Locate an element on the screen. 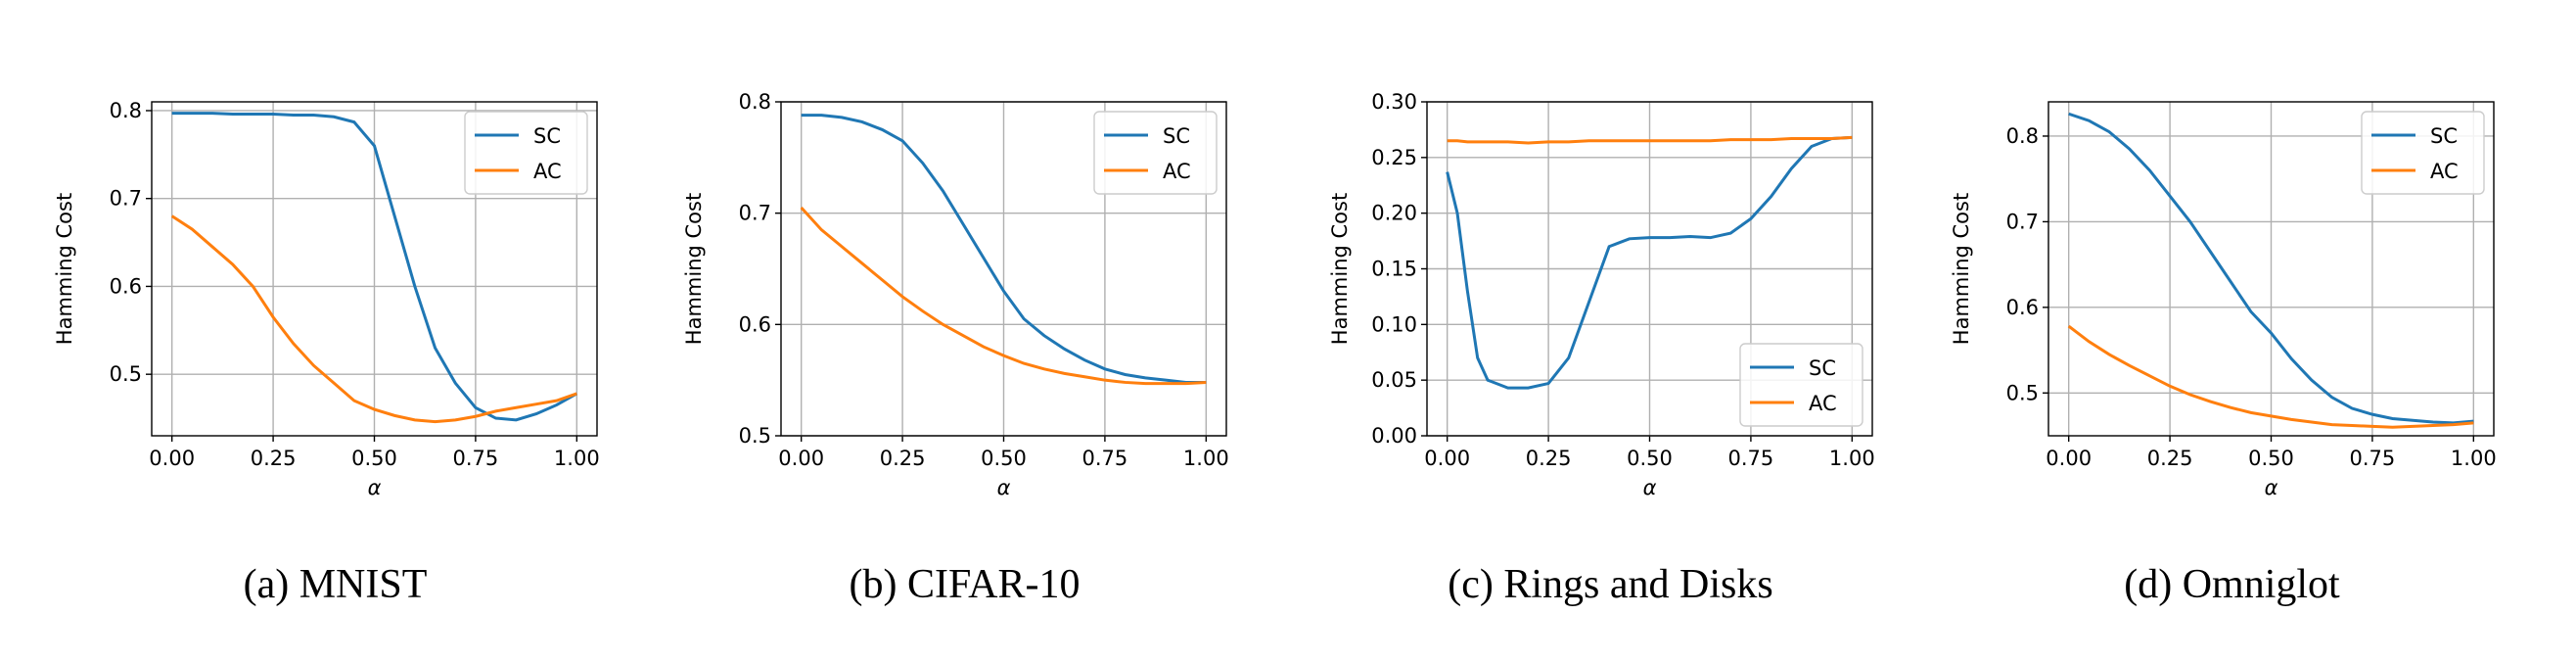  caption: (b) CIFAR-10 is located at coordinates (964, 584).